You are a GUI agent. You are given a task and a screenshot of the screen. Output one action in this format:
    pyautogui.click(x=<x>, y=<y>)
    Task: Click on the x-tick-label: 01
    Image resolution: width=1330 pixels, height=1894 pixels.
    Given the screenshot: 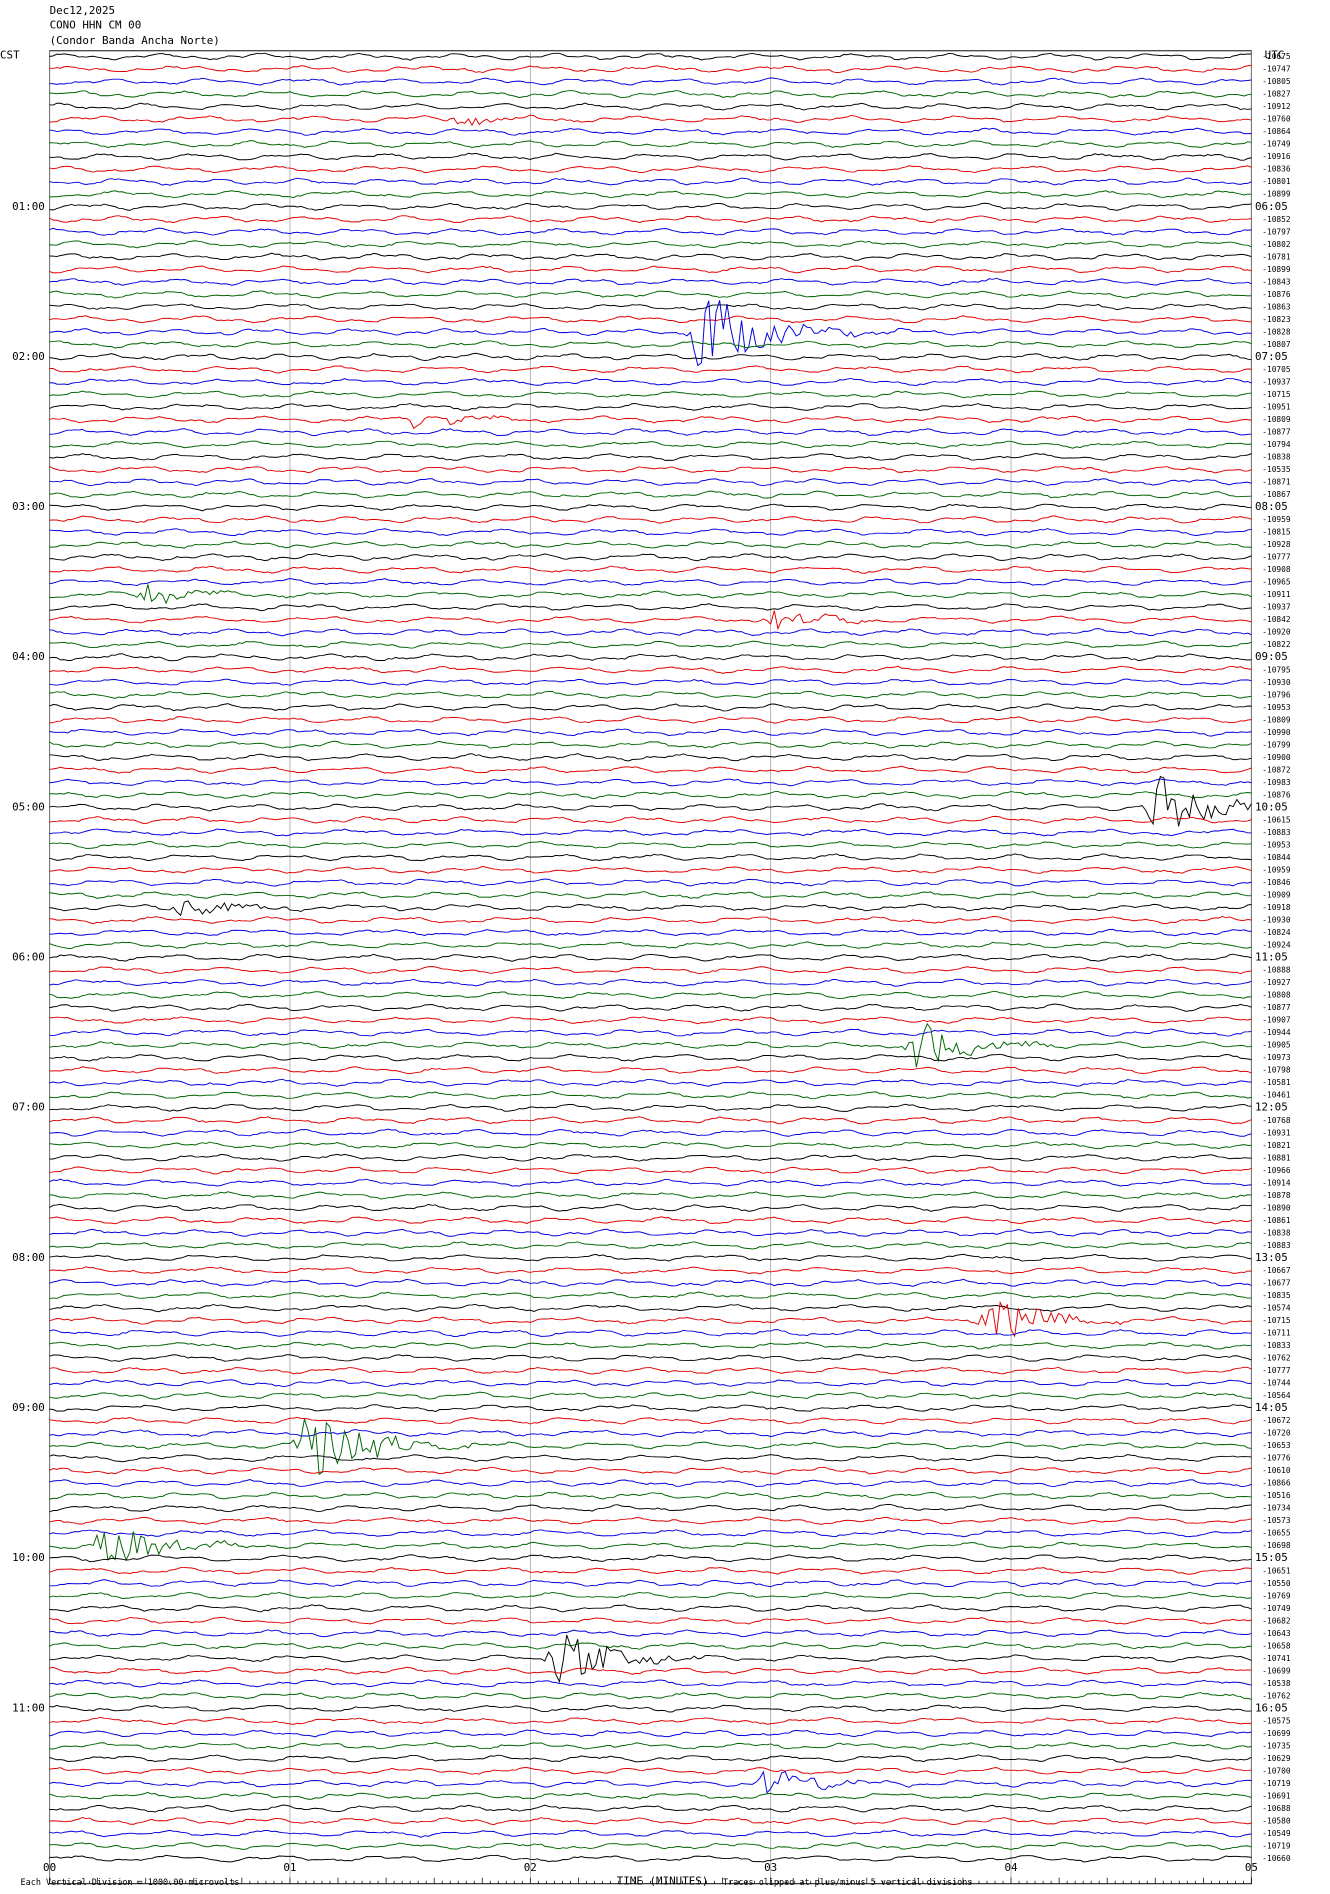 What is the action you would take?
    pyautogui.click(x=289, y=1867)
    